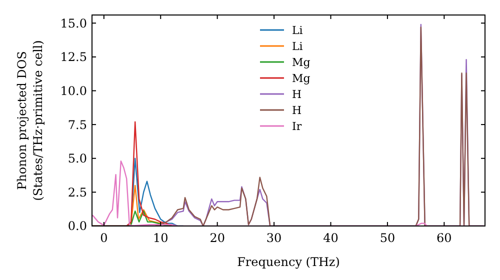 The image size is (500, 280). Describe the element at coordinates (77, 192) in the screenshot. I see `y-tick-label: 2.5` at that location.